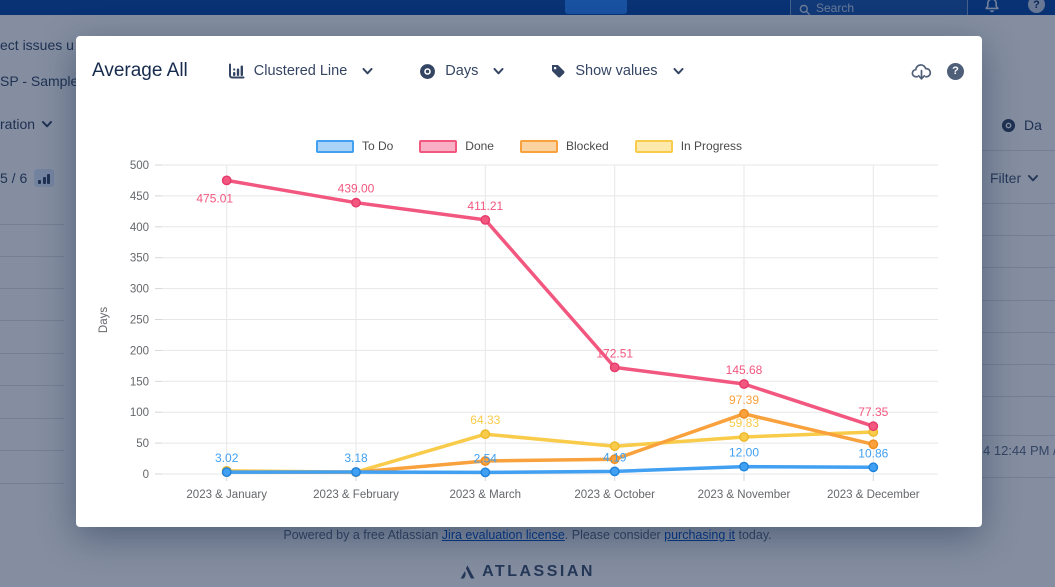 The image size is (1055, 587). Describe the element at coordinates (428, 71) in the screenshot. I see `eye-icon` at that location.